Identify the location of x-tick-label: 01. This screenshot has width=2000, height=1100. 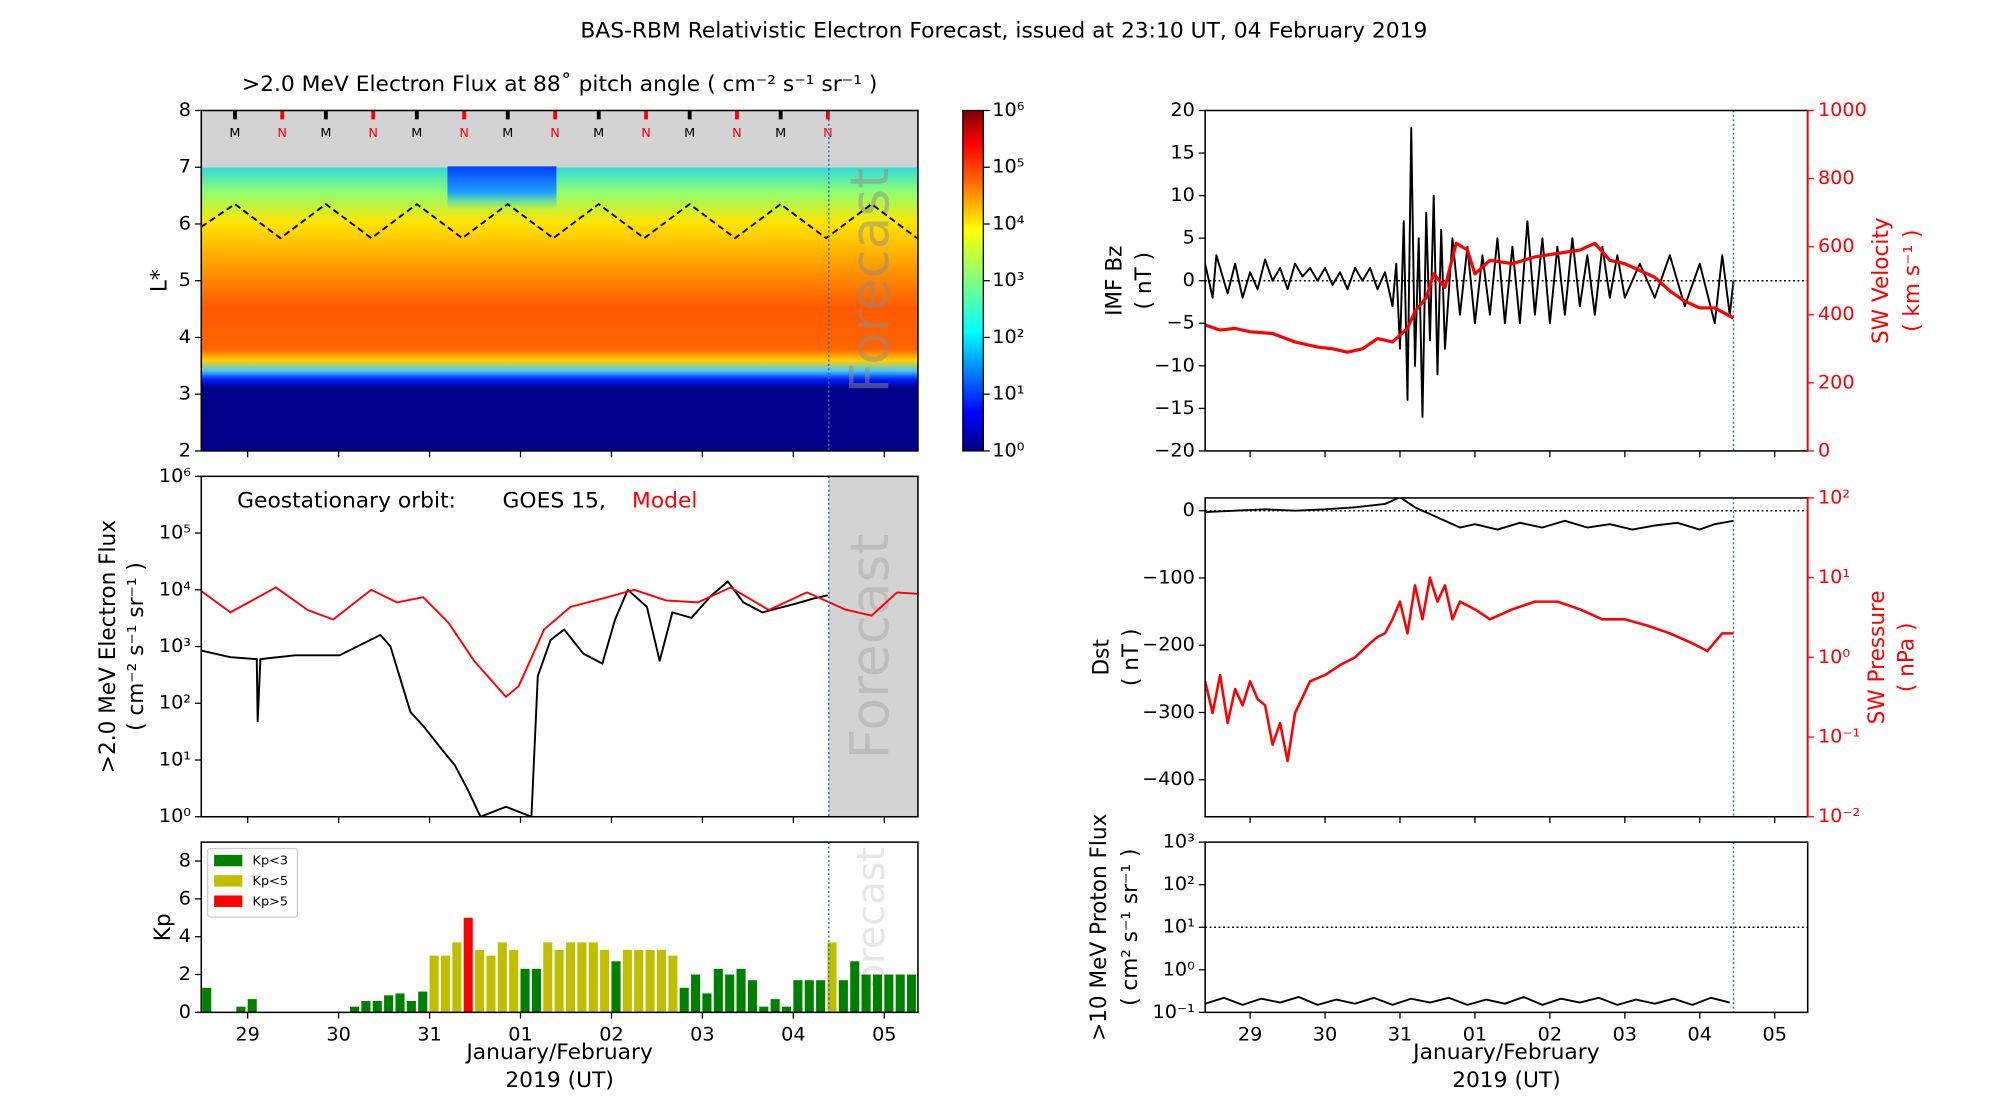
(1475, 1034).